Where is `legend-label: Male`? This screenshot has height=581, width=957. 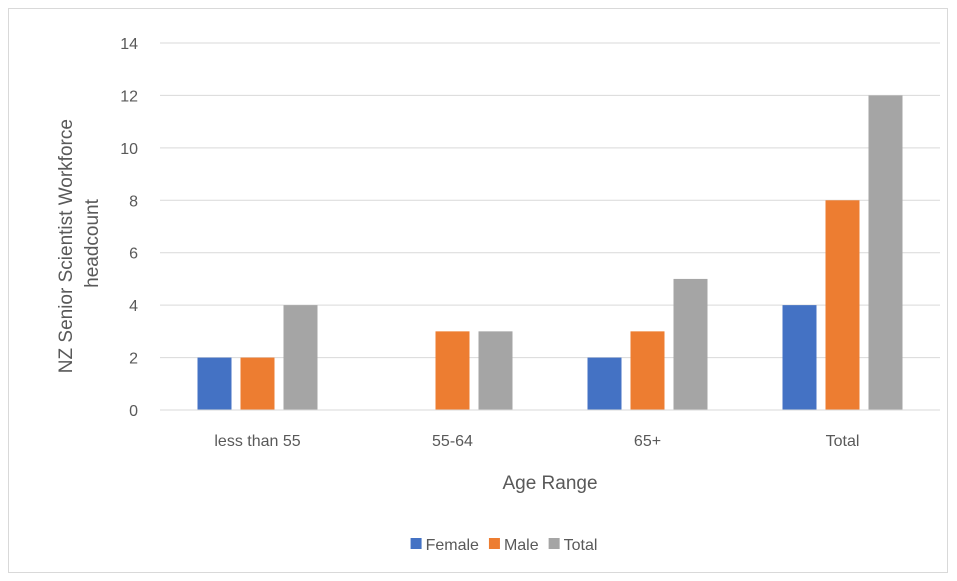 legend-label: Male is located at coordinates (521, 545).